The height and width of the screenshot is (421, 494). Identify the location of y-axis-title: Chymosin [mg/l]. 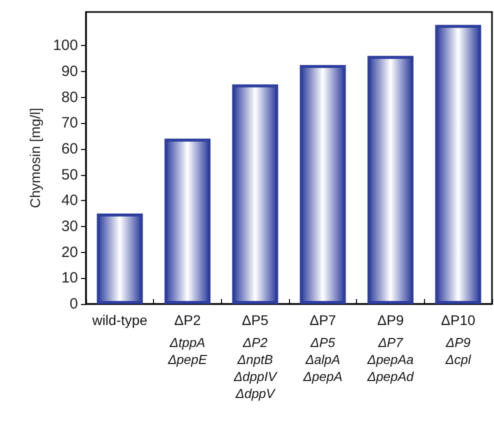
(35, 158).